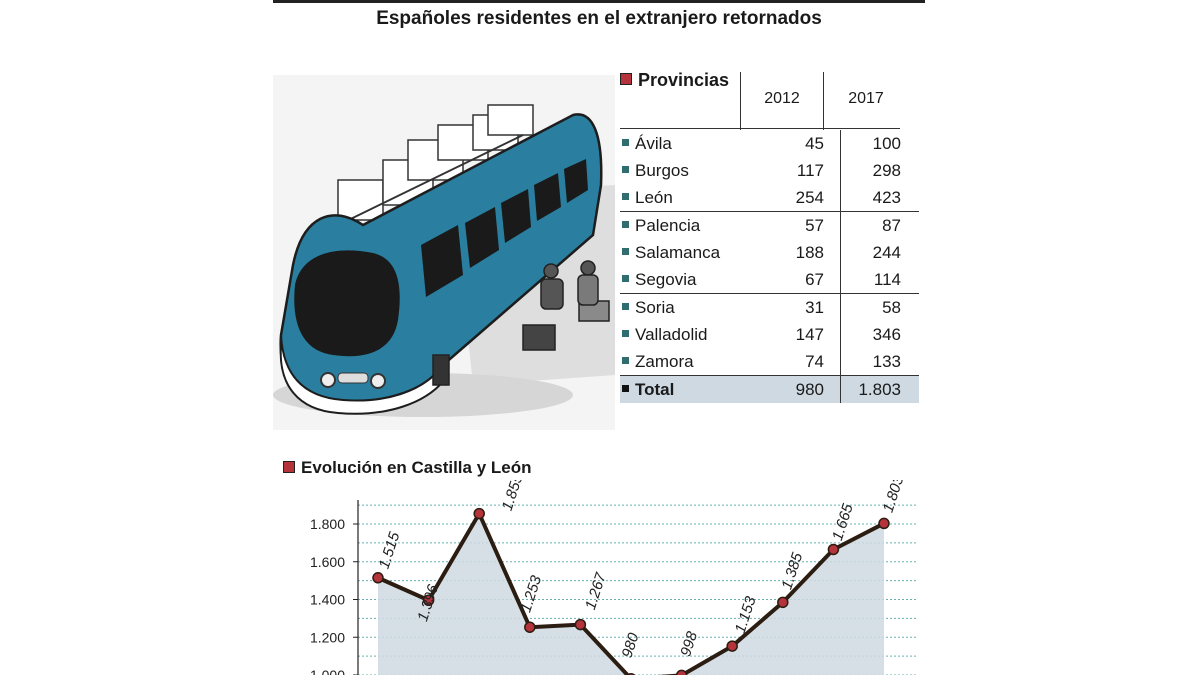  I want to click on province-name: Palencia, so click(681, 225).